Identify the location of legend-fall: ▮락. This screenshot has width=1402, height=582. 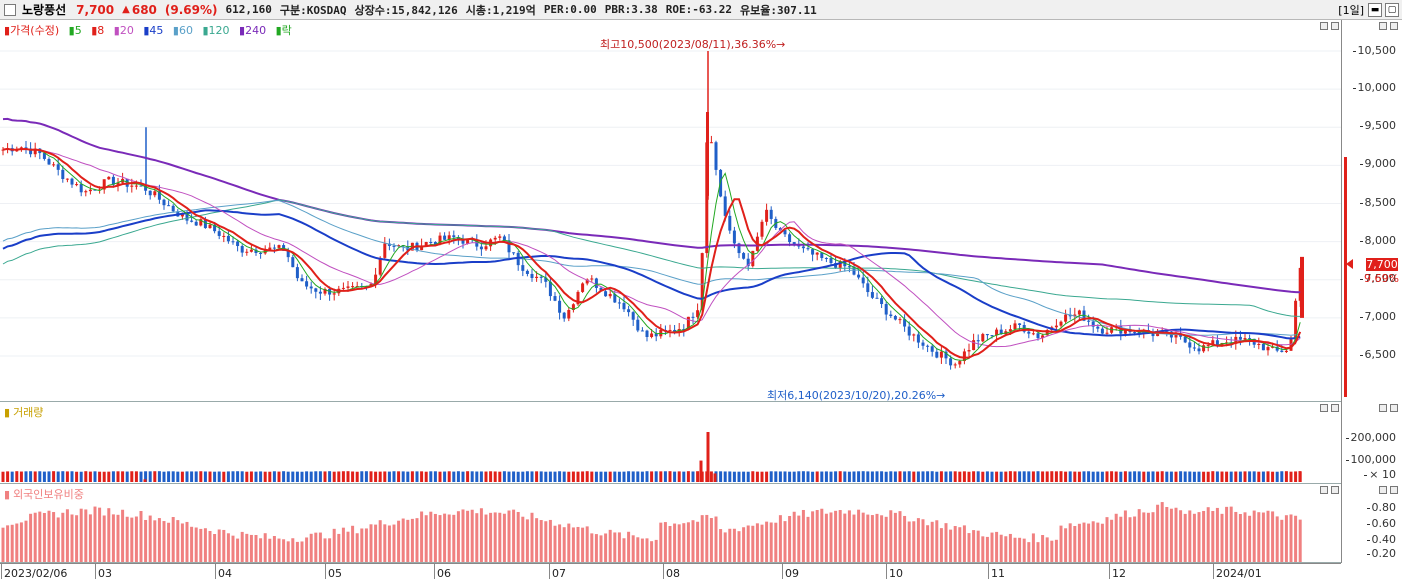
(283, 30).